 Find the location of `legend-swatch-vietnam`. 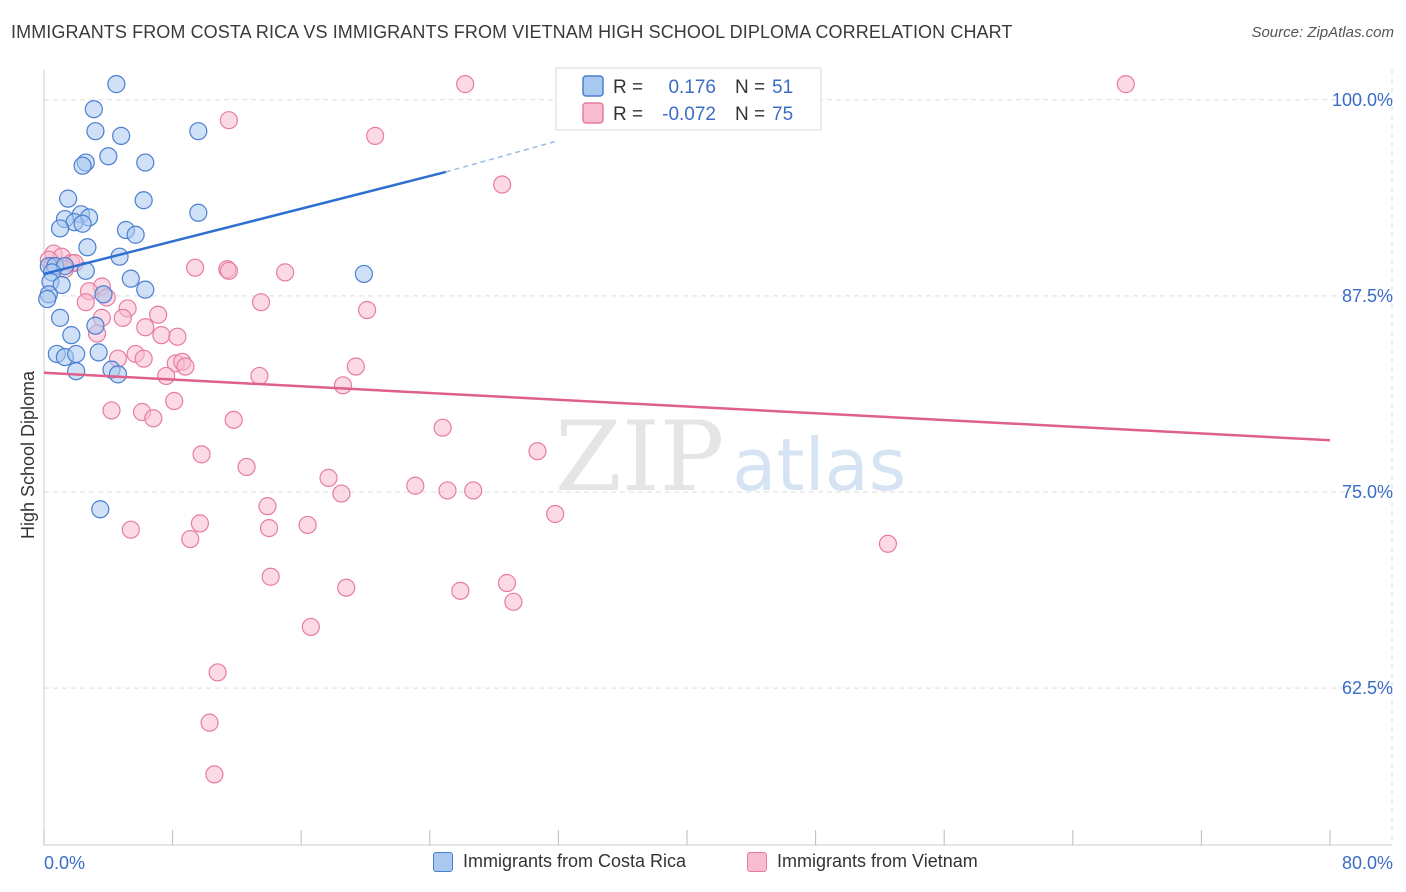

legend-swatch-vietnam is located at coordinates (757, 861).